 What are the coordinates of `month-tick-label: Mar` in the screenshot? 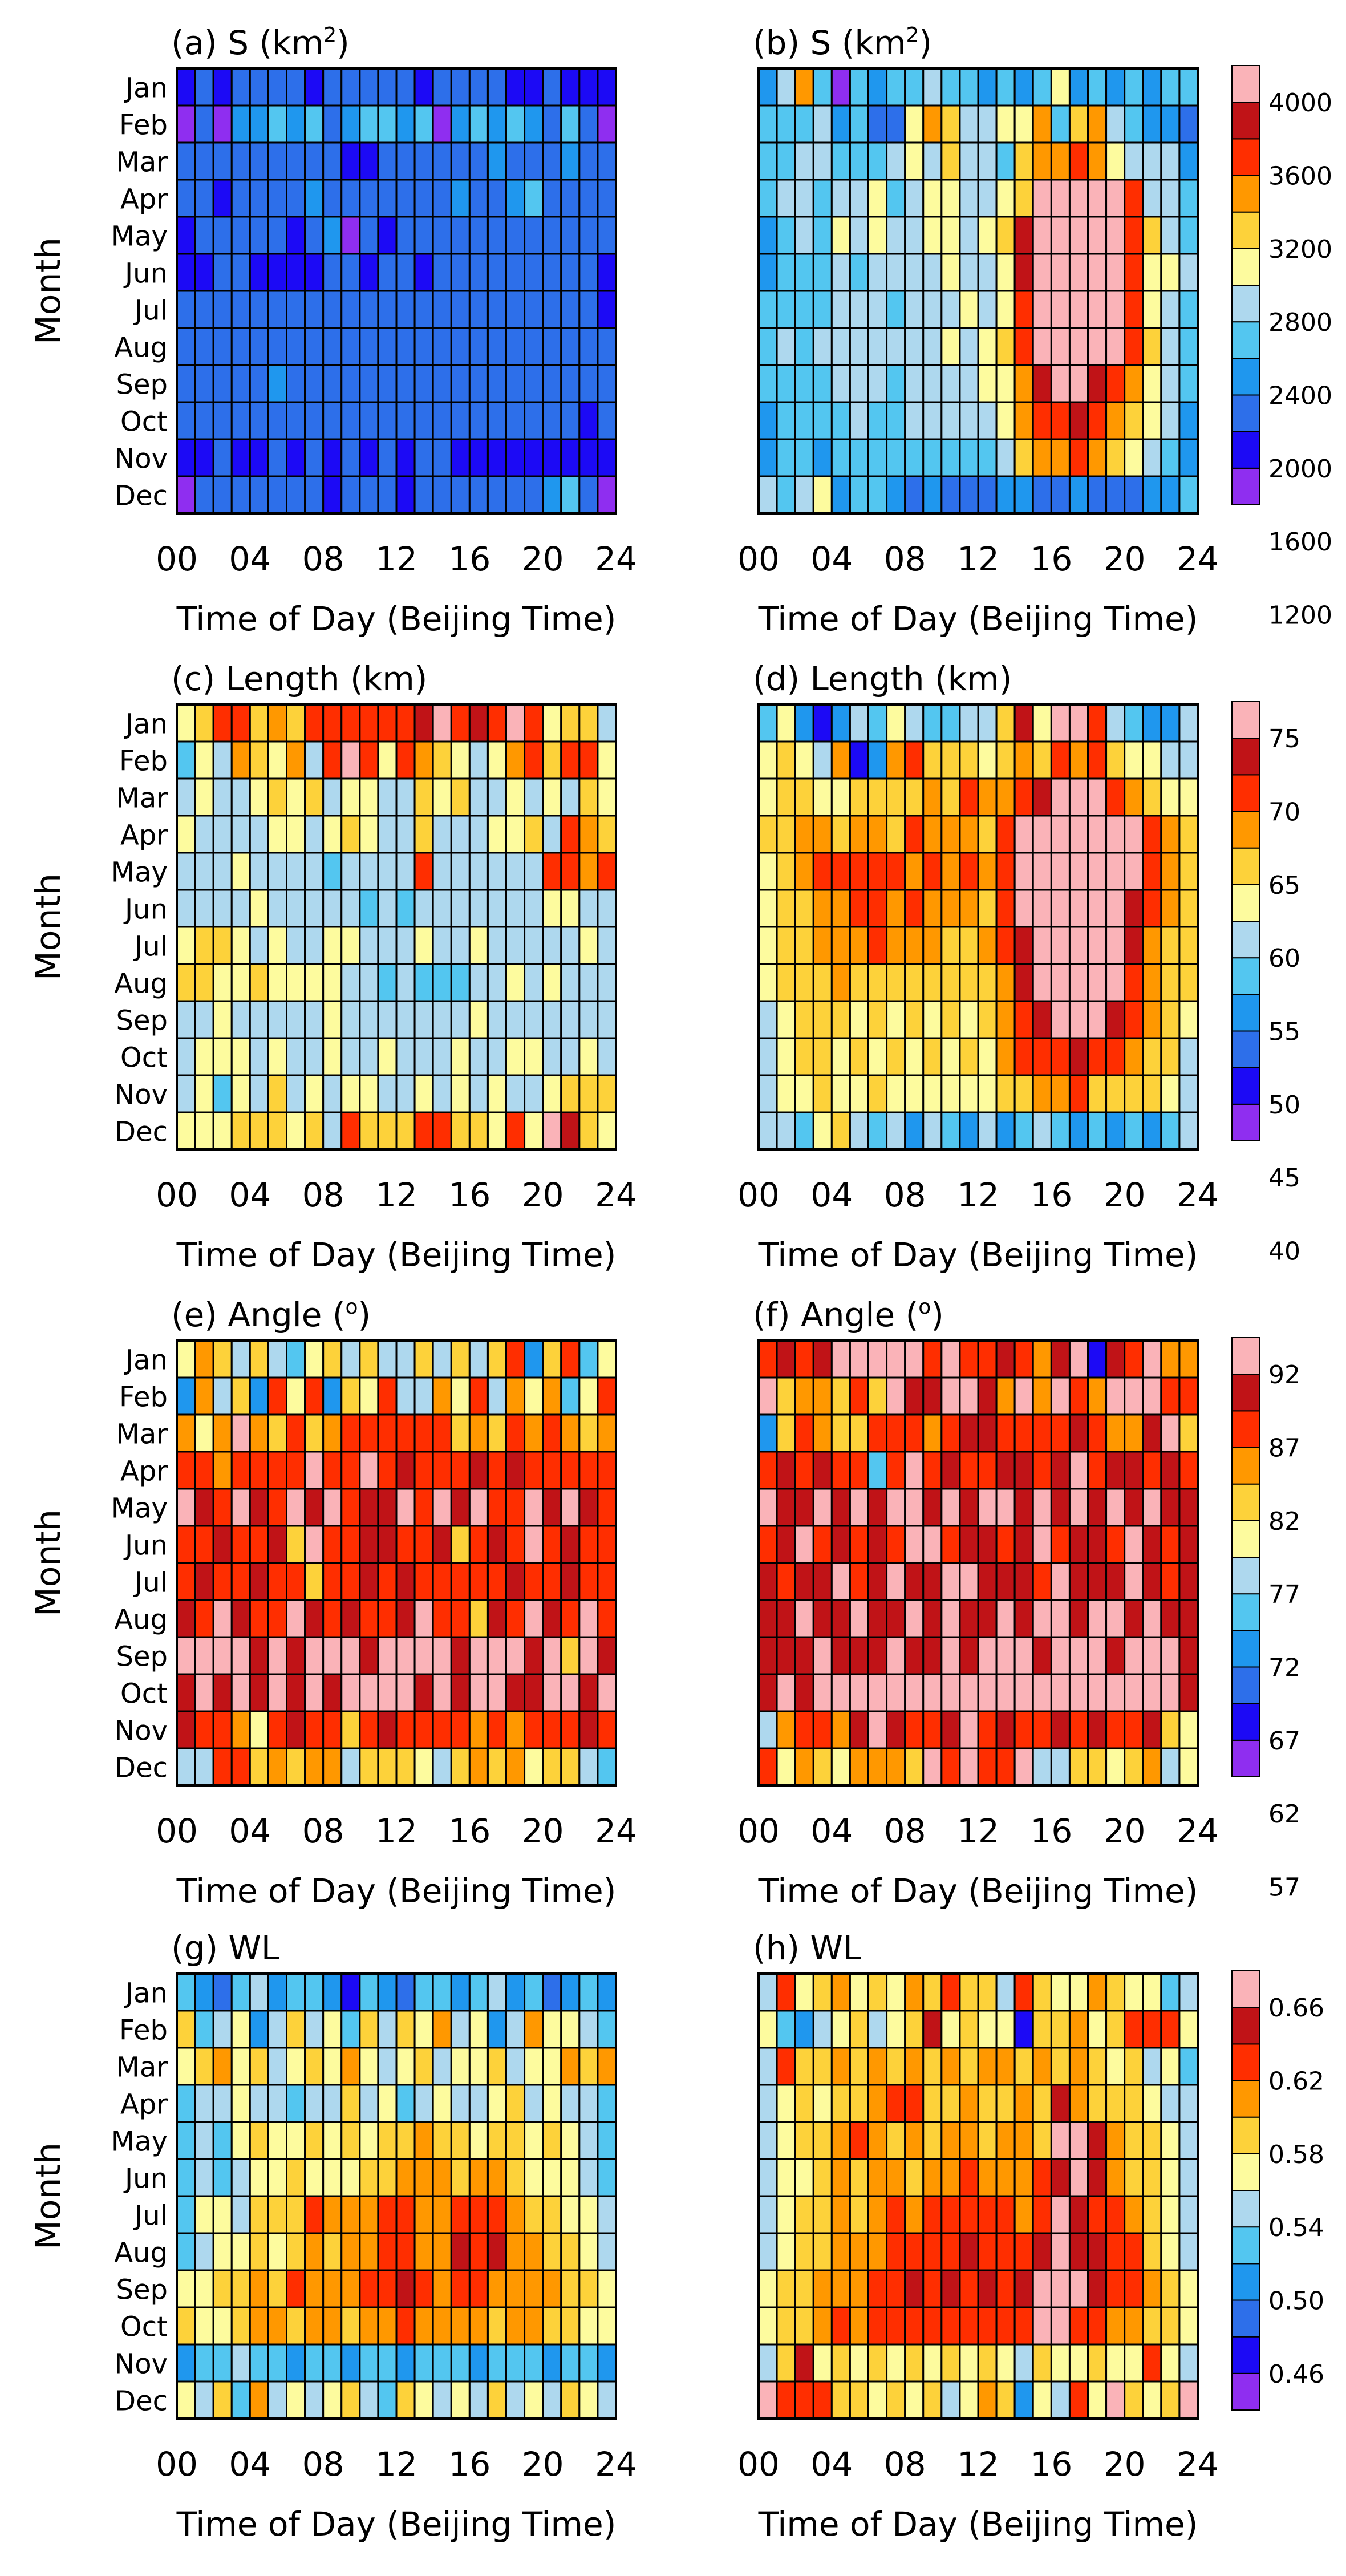 It's located at (142, 163).